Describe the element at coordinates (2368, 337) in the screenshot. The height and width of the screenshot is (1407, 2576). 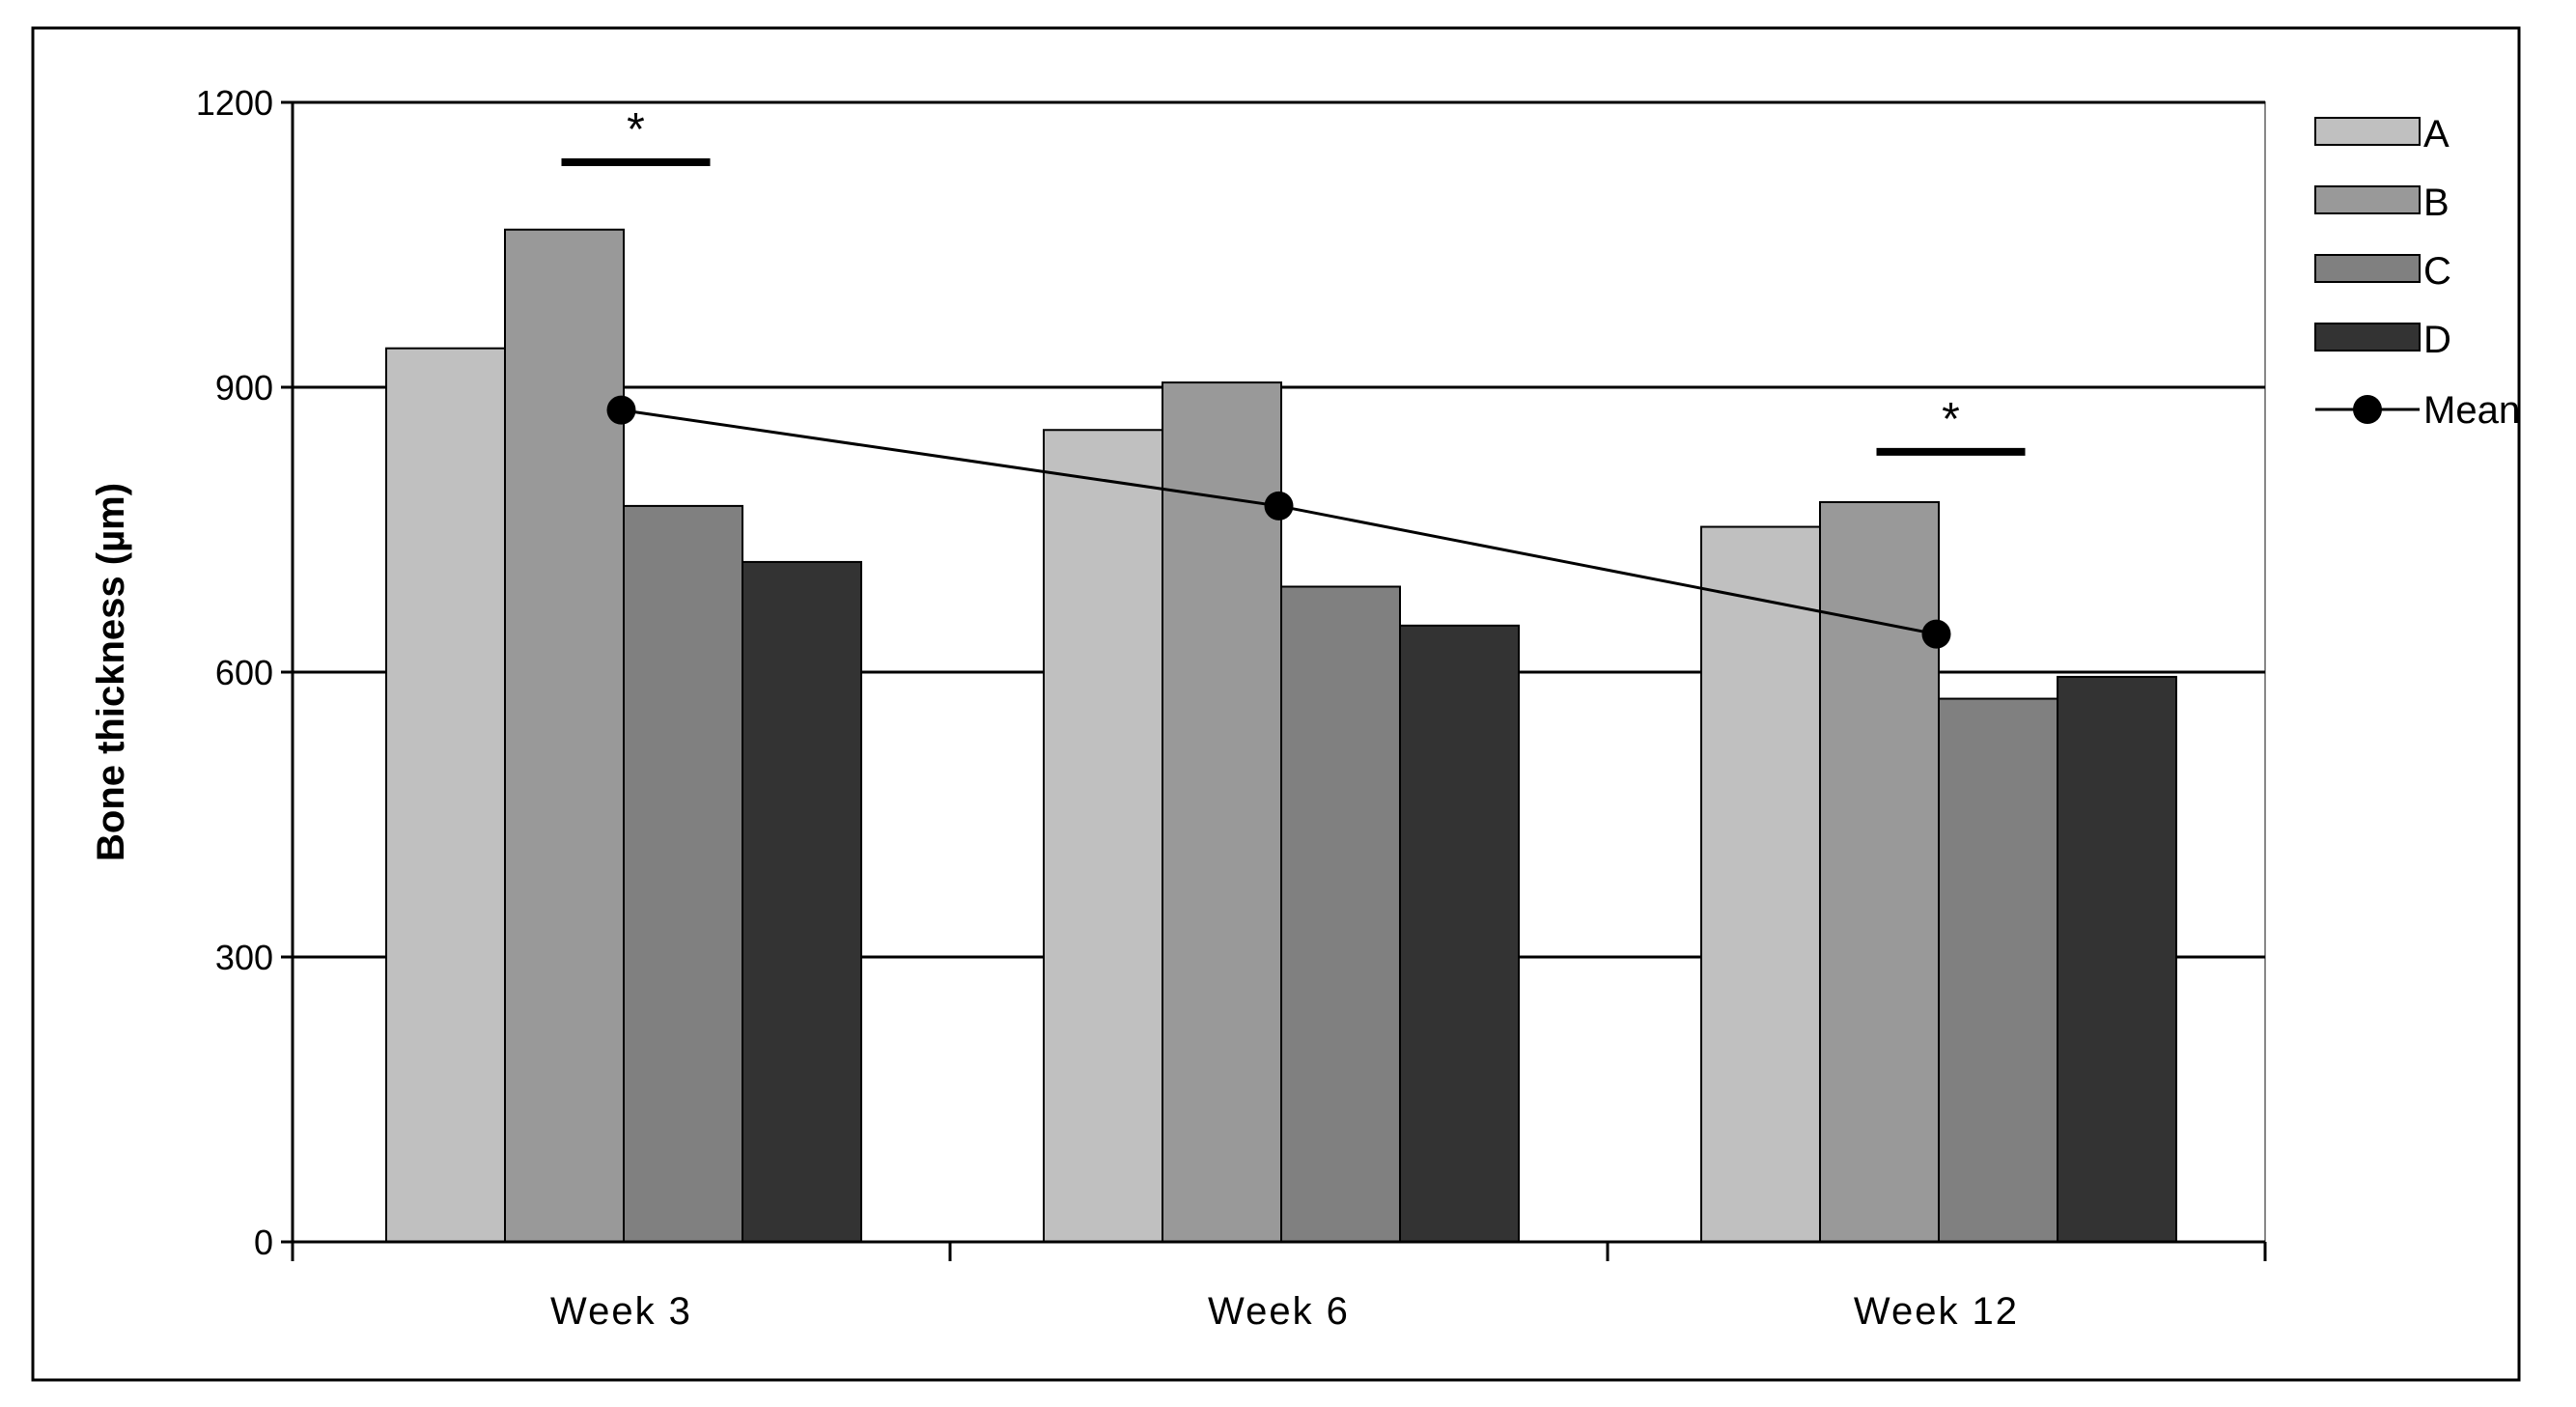
I see `legend-swatch-d` at that location.